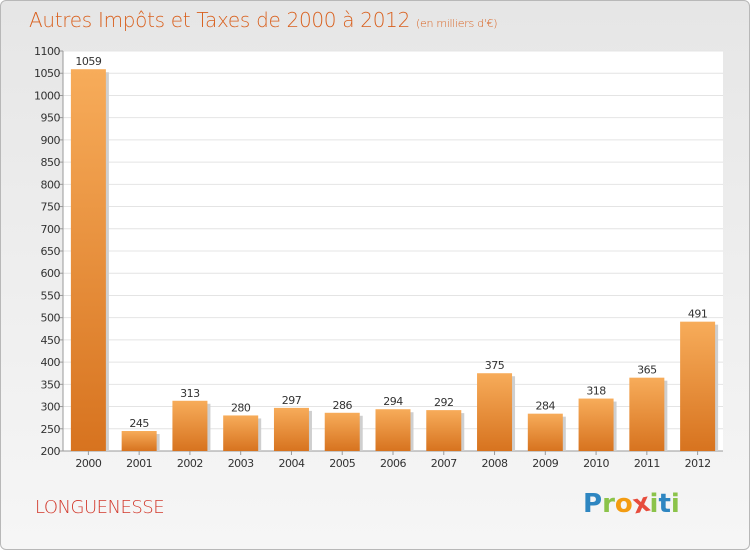  Describe the element at coordinates (47, 73) in the screenshot. I see `y-tick-label: 1050` at that location.